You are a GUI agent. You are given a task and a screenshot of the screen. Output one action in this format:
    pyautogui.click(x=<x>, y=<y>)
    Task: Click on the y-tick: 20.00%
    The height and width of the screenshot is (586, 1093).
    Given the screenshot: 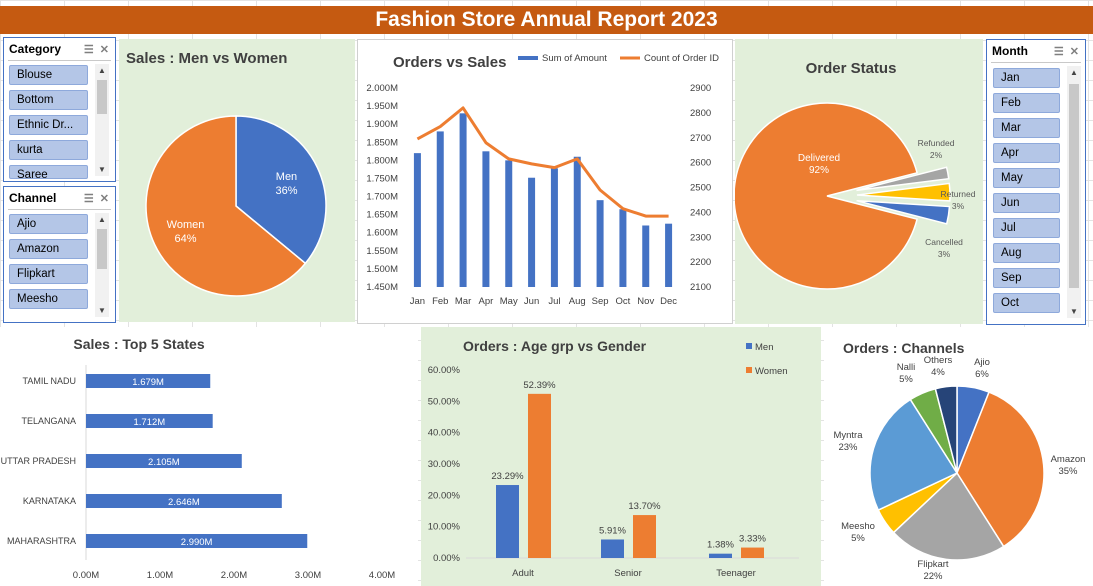 What is the action you would take?
    pyautogui.click(x=444, y=495)
    